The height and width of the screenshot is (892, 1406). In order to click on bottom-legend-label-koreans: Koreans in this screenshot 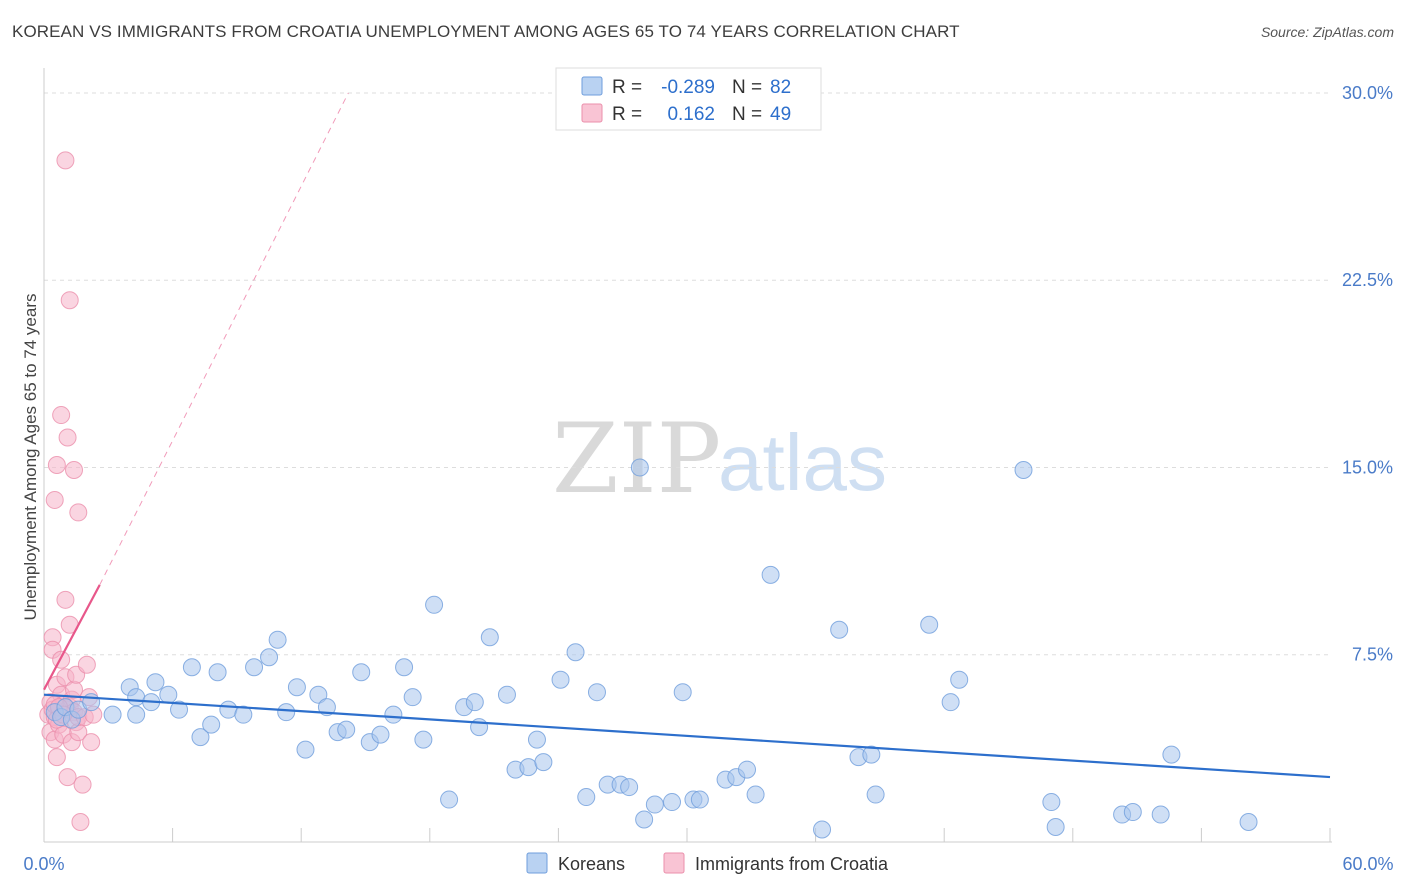, I will do `click(591, 864)`.